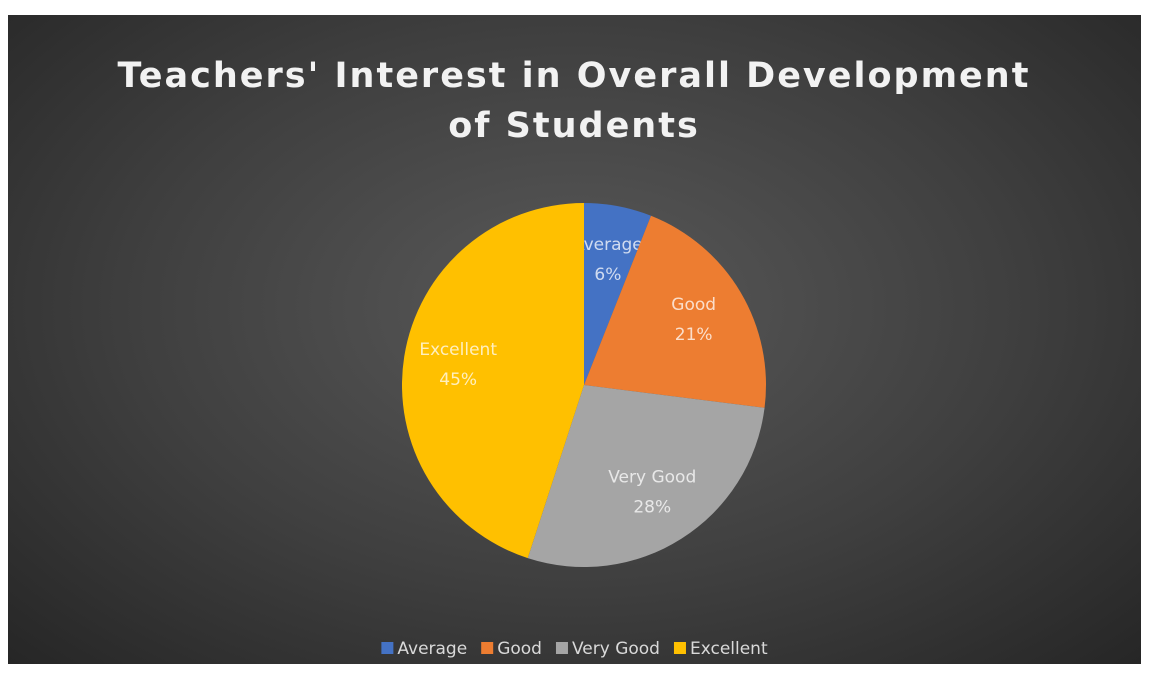 Image resolution: width=1149 pixels, height=679 pixels. I want to click on legend-label: Good, so click(519, 649).